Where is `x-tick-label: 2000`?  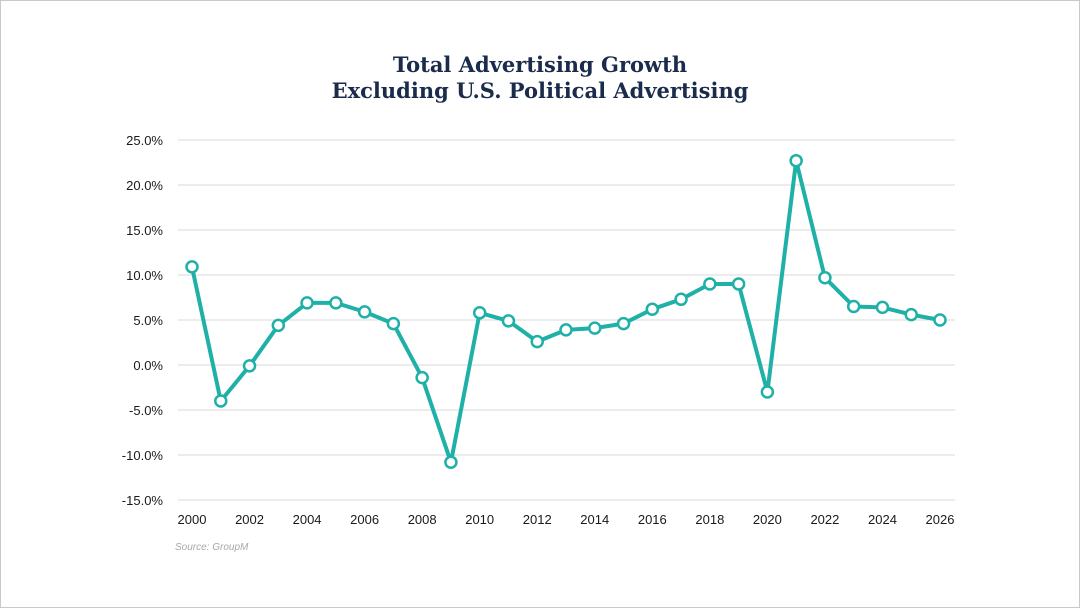 x-tick-label: 2000 is located at coordinates (192, 519).